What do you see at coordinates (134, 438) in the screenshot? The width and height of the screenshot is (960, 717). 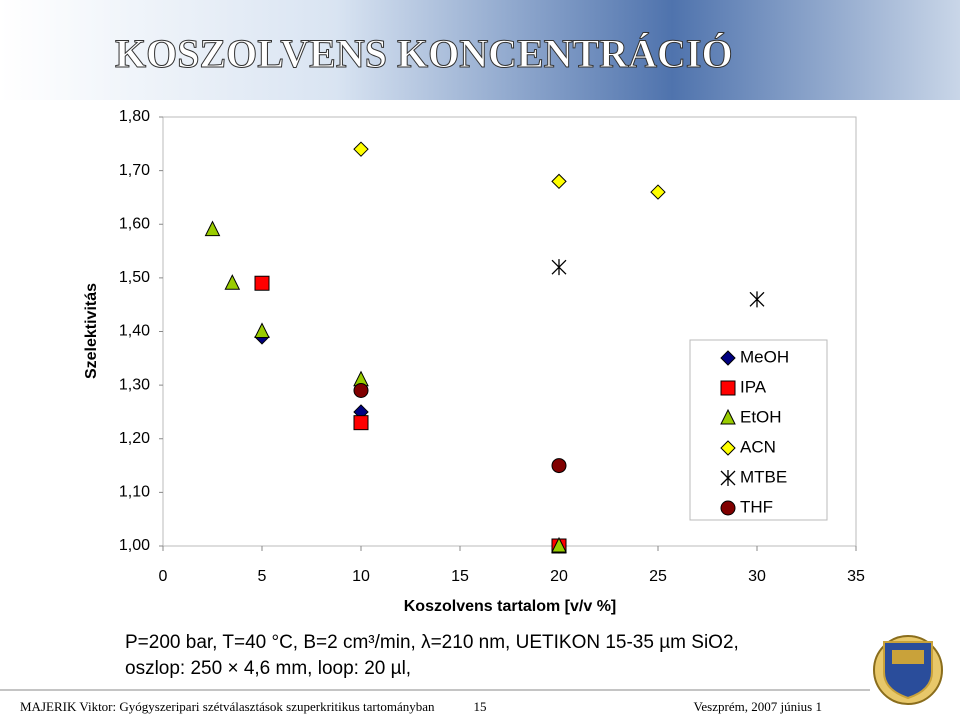 I see `y-tick-label: 1,20` at bounding box center [134, 438].